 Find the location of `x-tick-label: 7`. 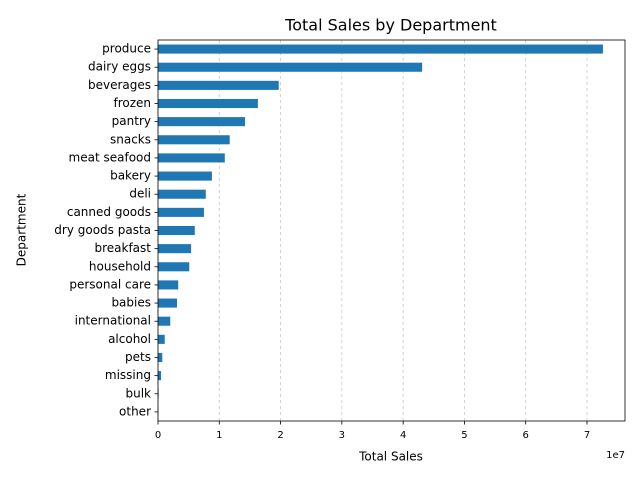

x-tick-label: 7 is located at coordinates (587, 435).